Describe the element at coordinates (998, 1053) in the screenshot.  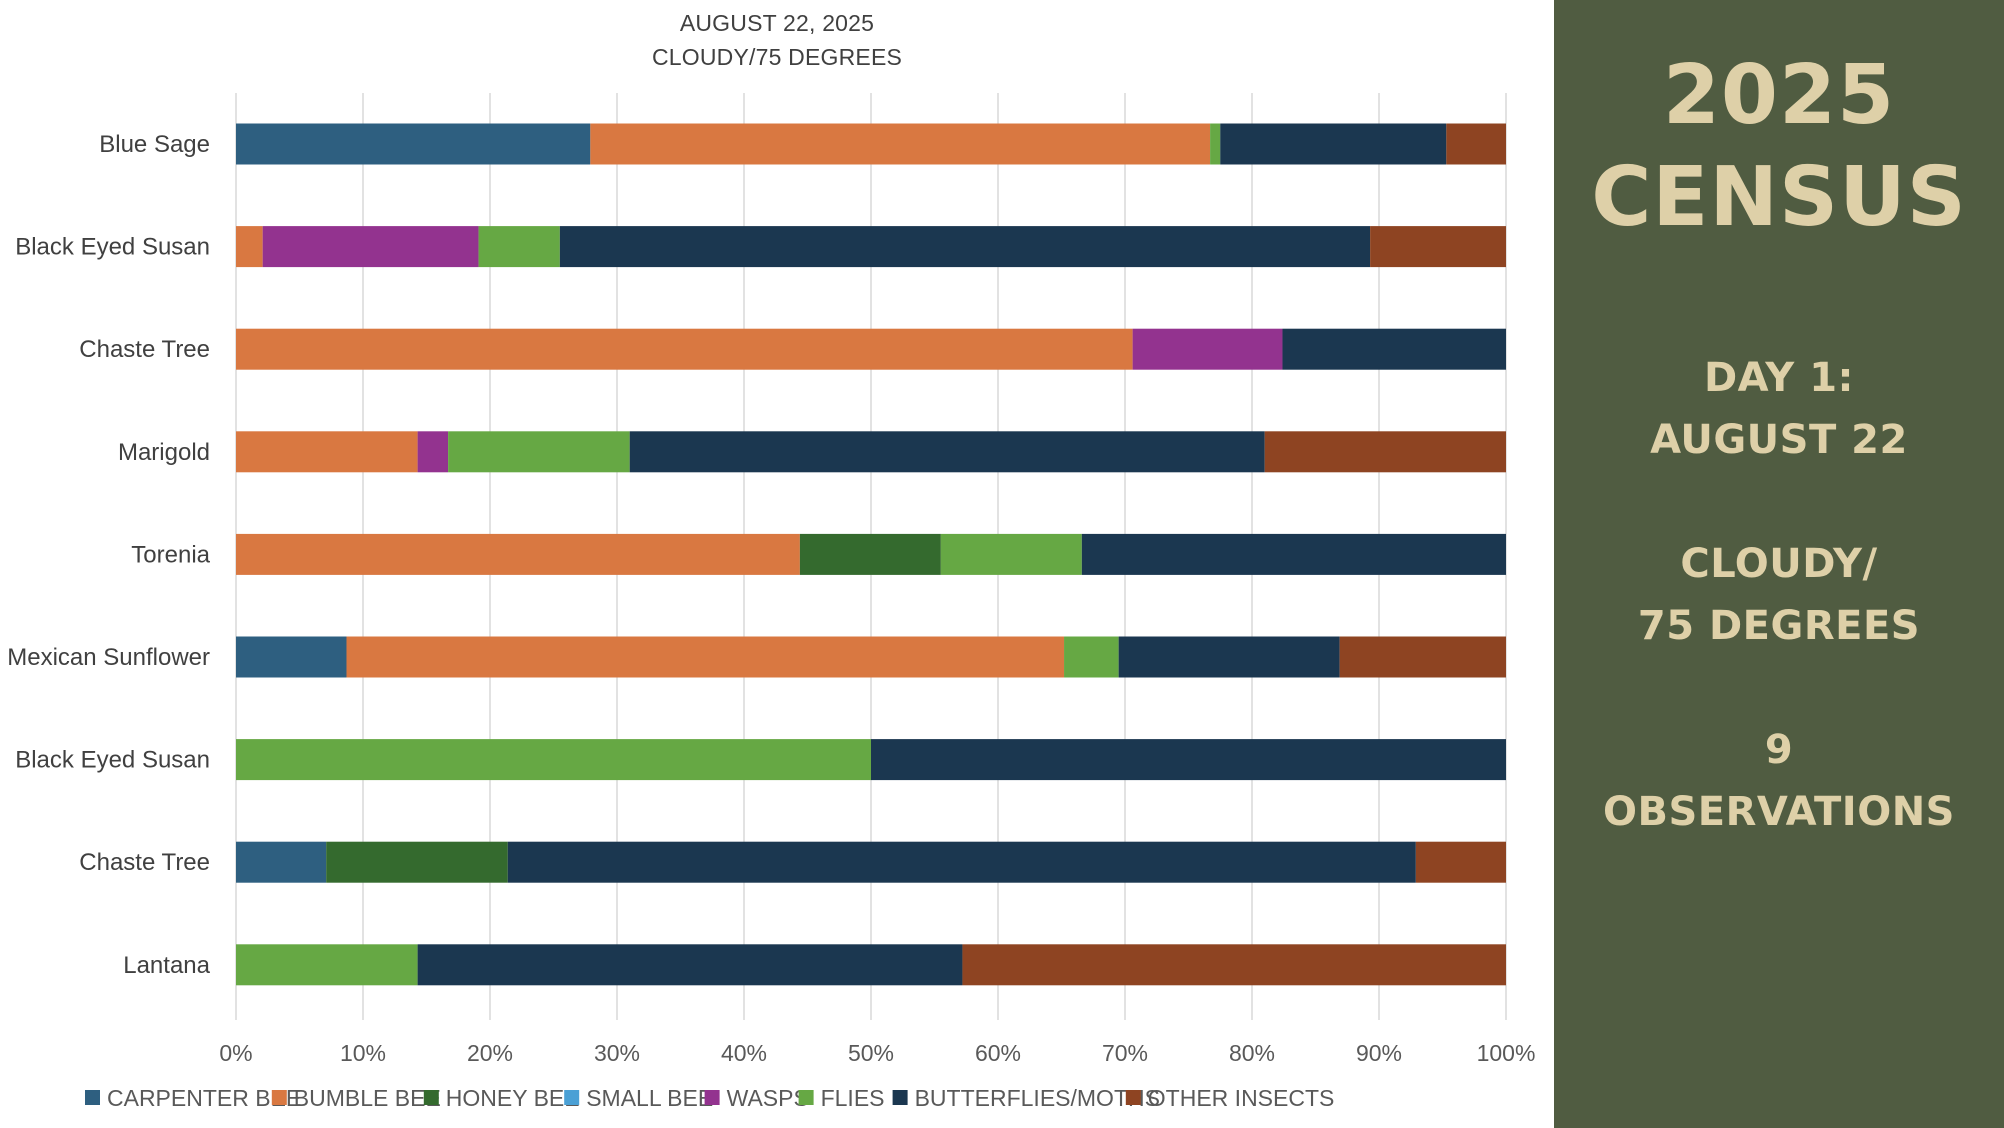
I see `x-tick-label: 60%` at that location.